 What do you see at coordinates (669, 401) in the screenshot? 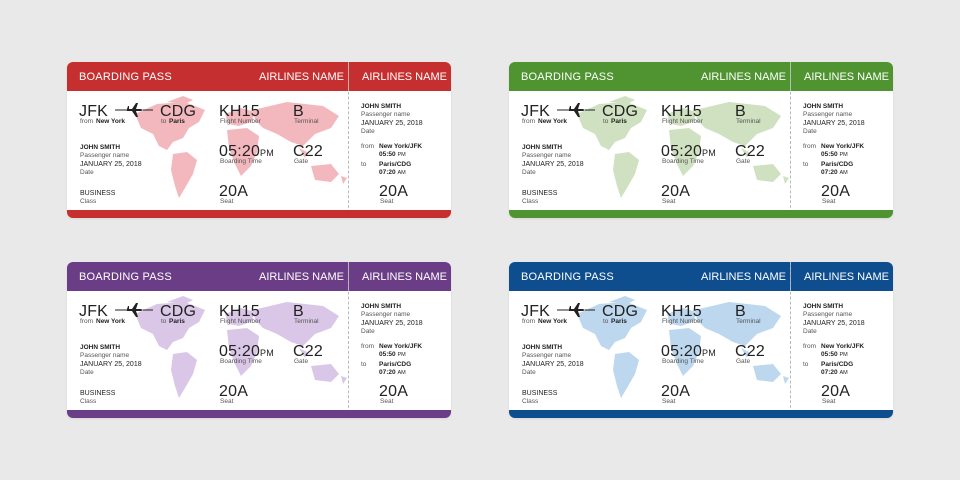
I see `seat-label: Seat` at bounding box center [669, 401].